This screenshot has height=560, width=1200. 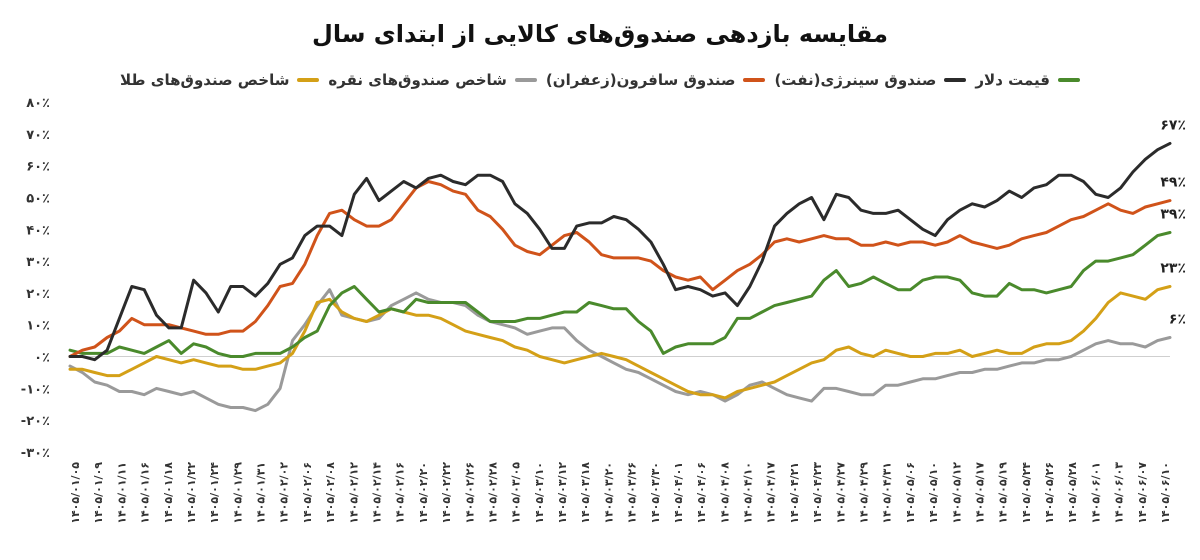 I want to click on y-tick-label: -۲۰٪, so click(x=35, y=421).